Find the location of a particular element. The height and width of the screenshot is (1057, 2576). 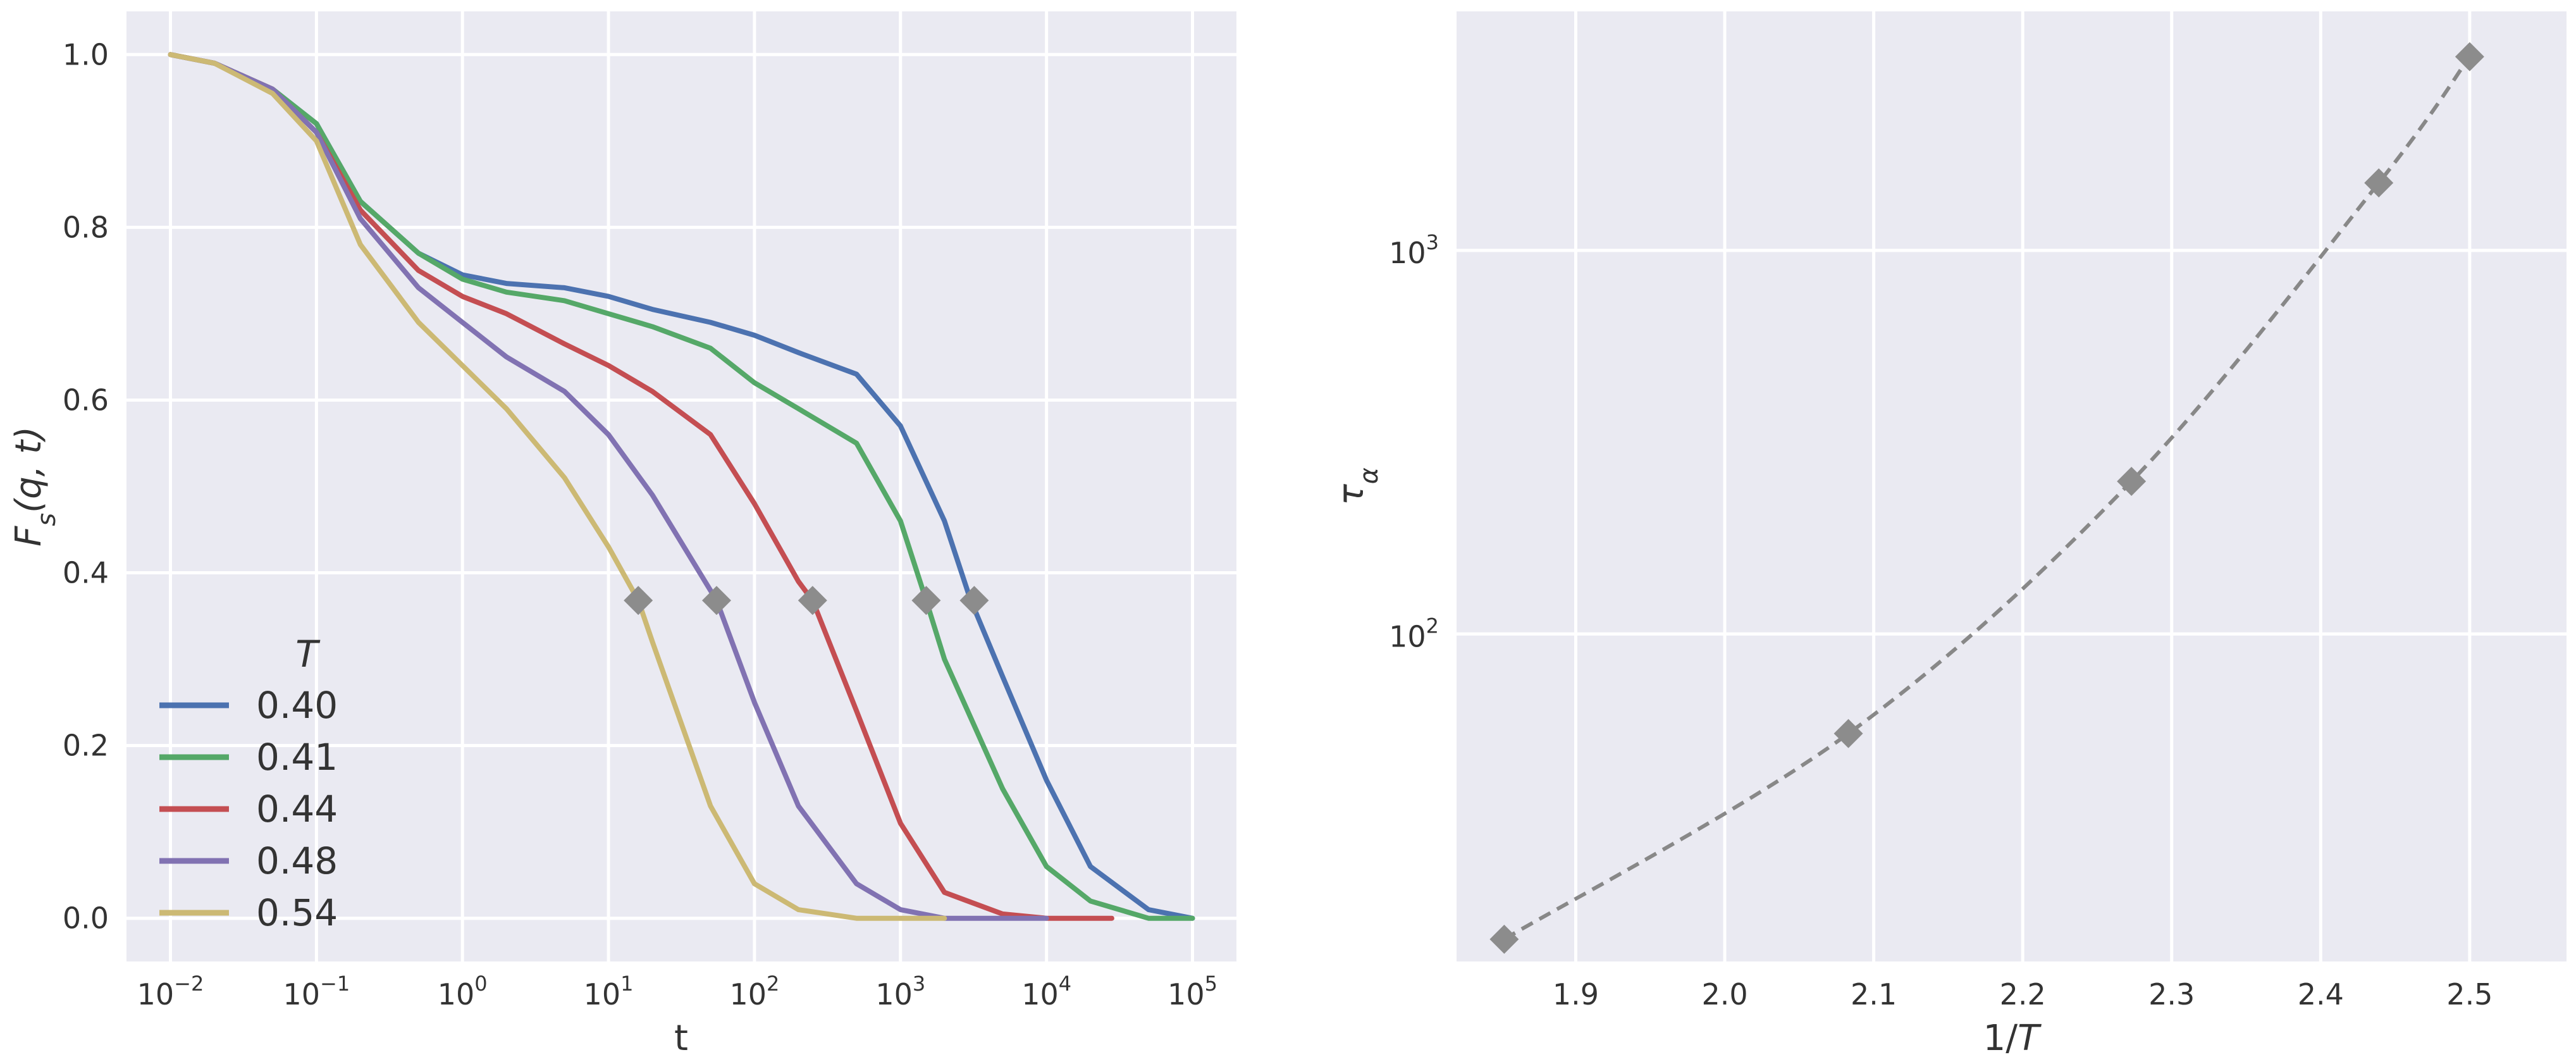

left-y-tick-label: 0.8 is located at coordinates (86, 227).